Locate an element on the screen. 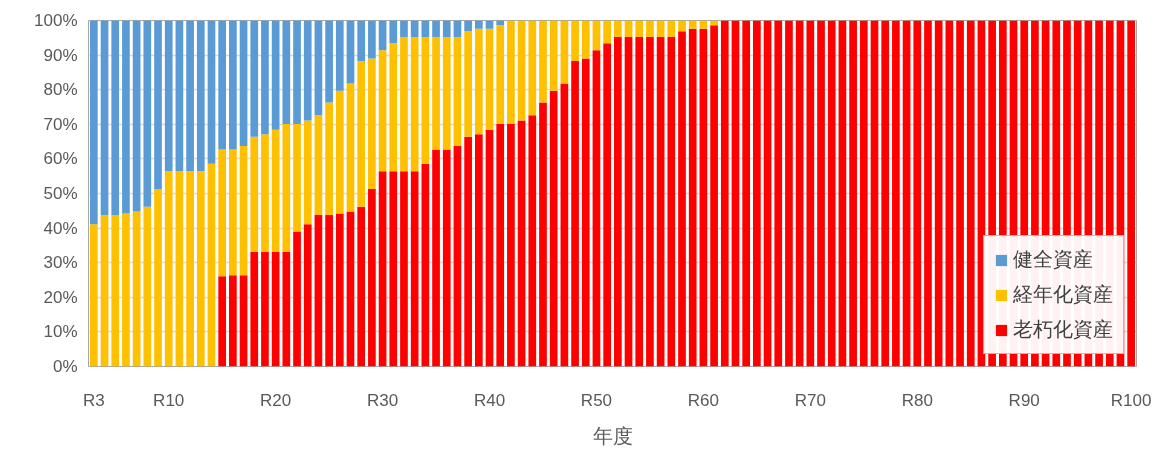  y-tick-label: 60% is located at coordinates (60, 159).